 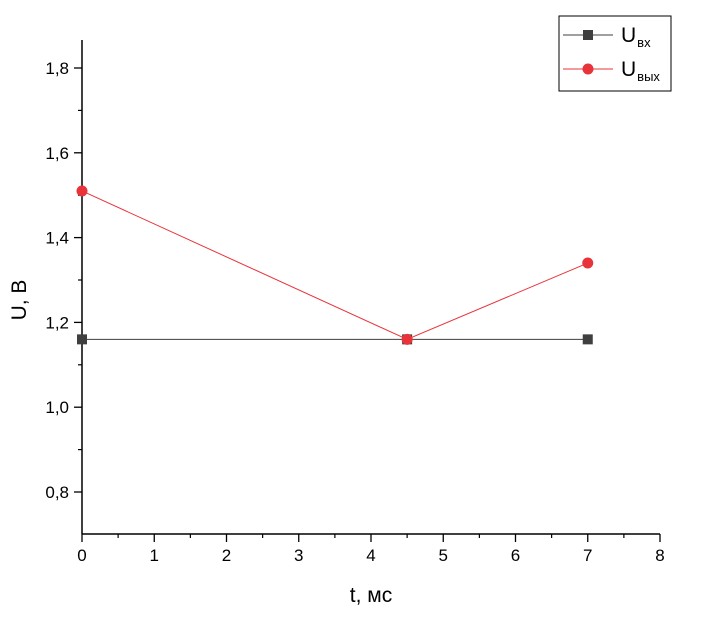 What do you see at coordinates (644, 42) in the screenshot?
I see `legend-label-subscript: вх` at bounding box center [644, 42].